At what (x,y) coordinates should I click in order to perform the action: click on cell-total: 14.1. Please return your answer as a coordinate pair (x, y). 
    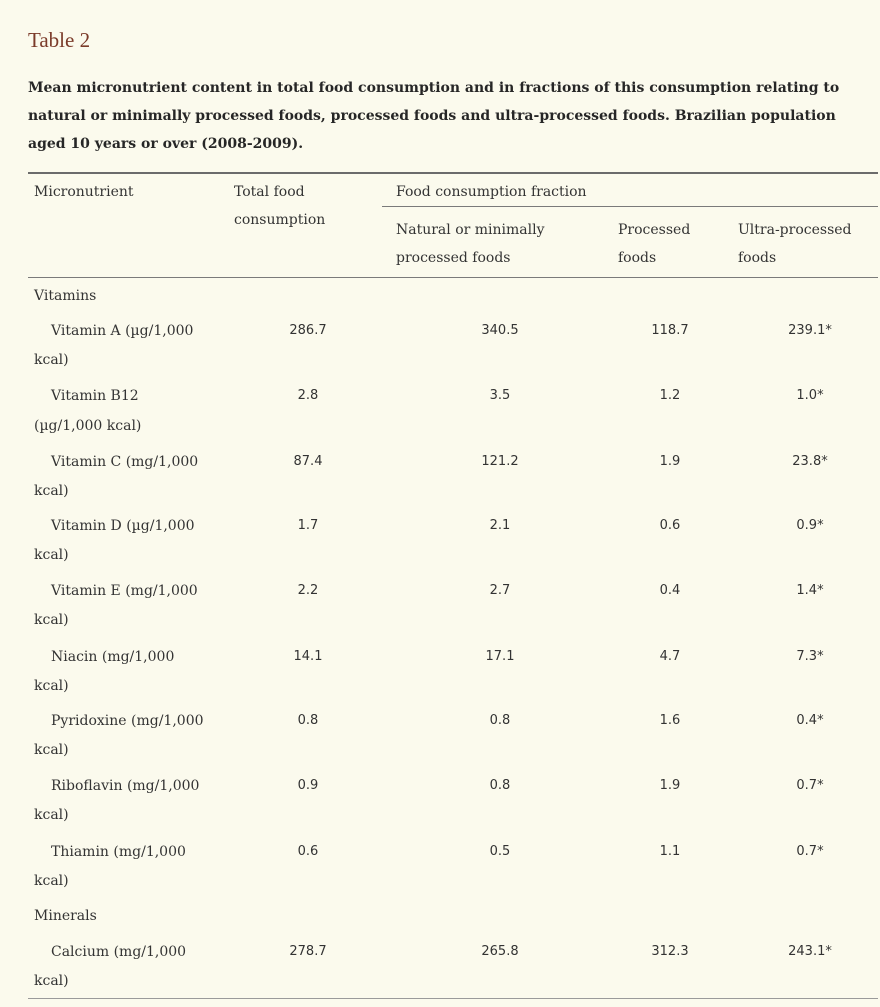
    Looking at the image, I should click on (308, 656).